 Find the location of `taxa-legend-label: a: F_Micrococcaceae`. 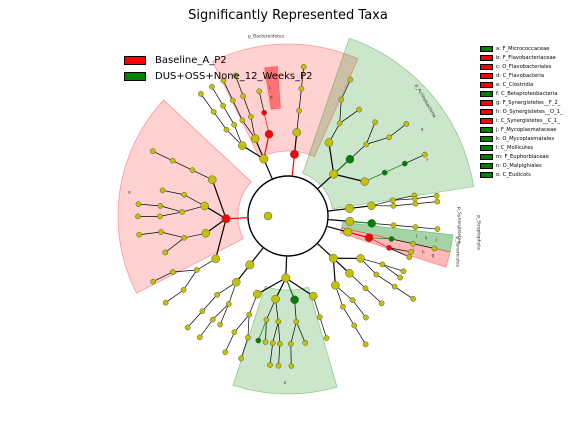

taxa-legend-label: a: F_Micrococcaceae is located at coordinates (523, 48).